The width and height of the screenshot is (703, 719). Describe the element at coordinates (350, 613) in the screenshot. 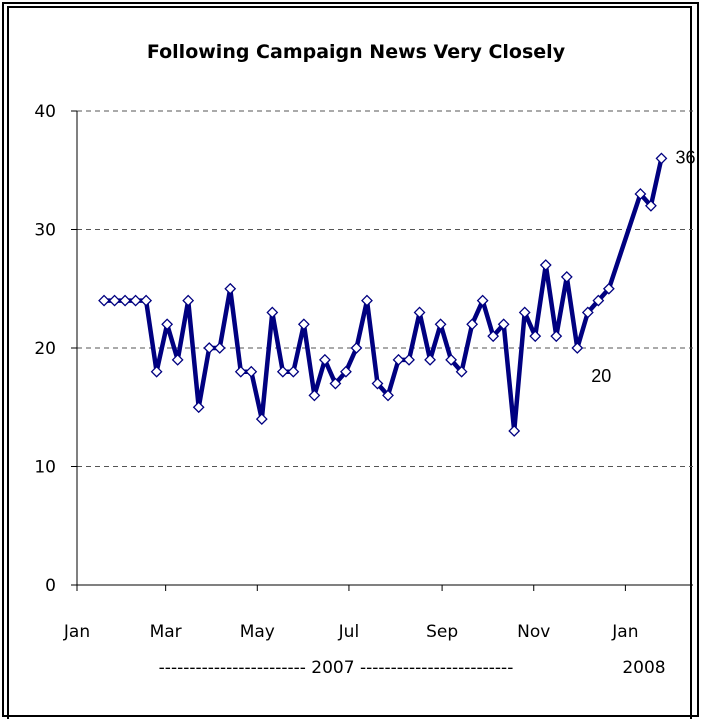

I see `x-axis-ticks: Jan Mar May Jul Sep Nov Jan` at that location.